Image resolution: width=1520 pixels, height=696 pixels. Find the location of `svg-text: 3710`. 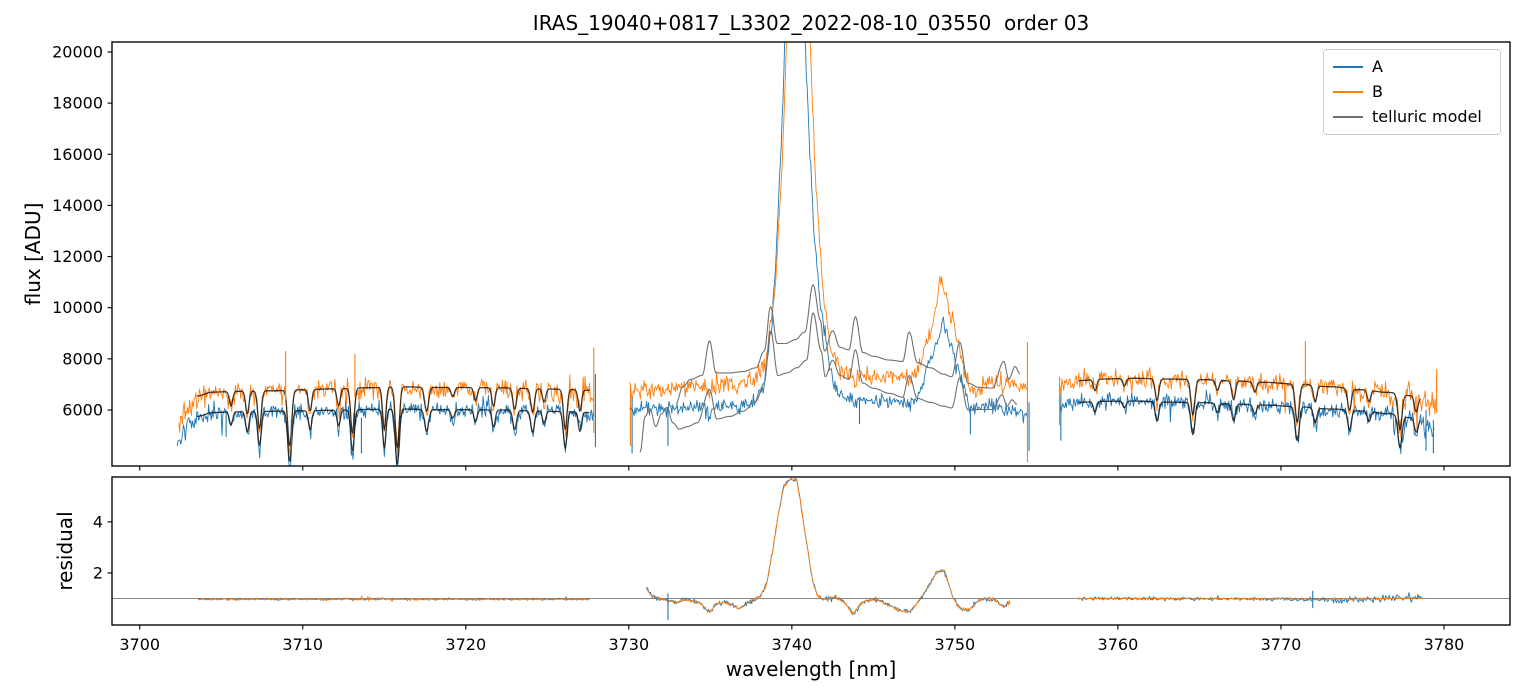

svg-text: 3710 is located at coordinates (302, 644).